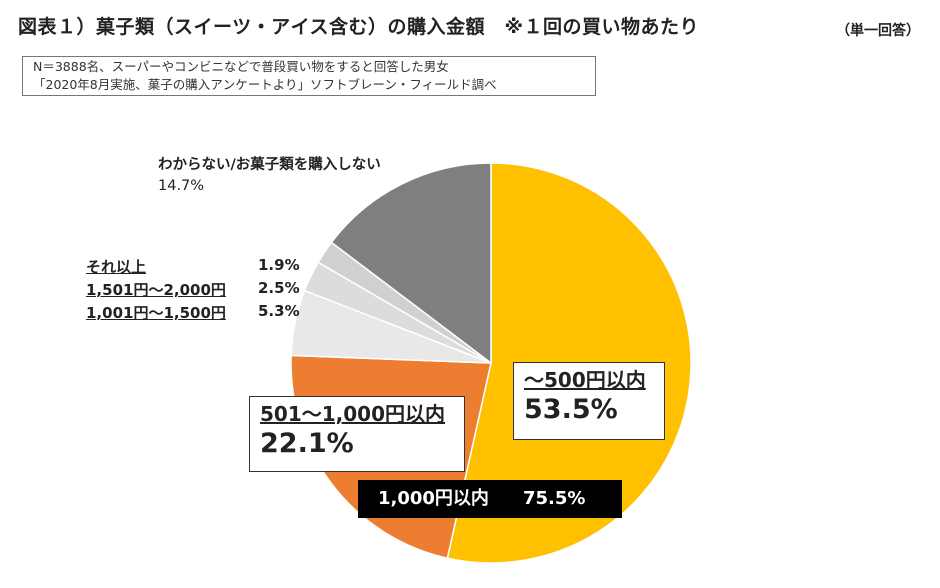  Describe the element at coordinates (265, 84) in the screenshot. I see `source-line-survey: 「2020年8月実施、菓子の購入アンケートより」ソフトブレーン・フィールド調べ` at that location.